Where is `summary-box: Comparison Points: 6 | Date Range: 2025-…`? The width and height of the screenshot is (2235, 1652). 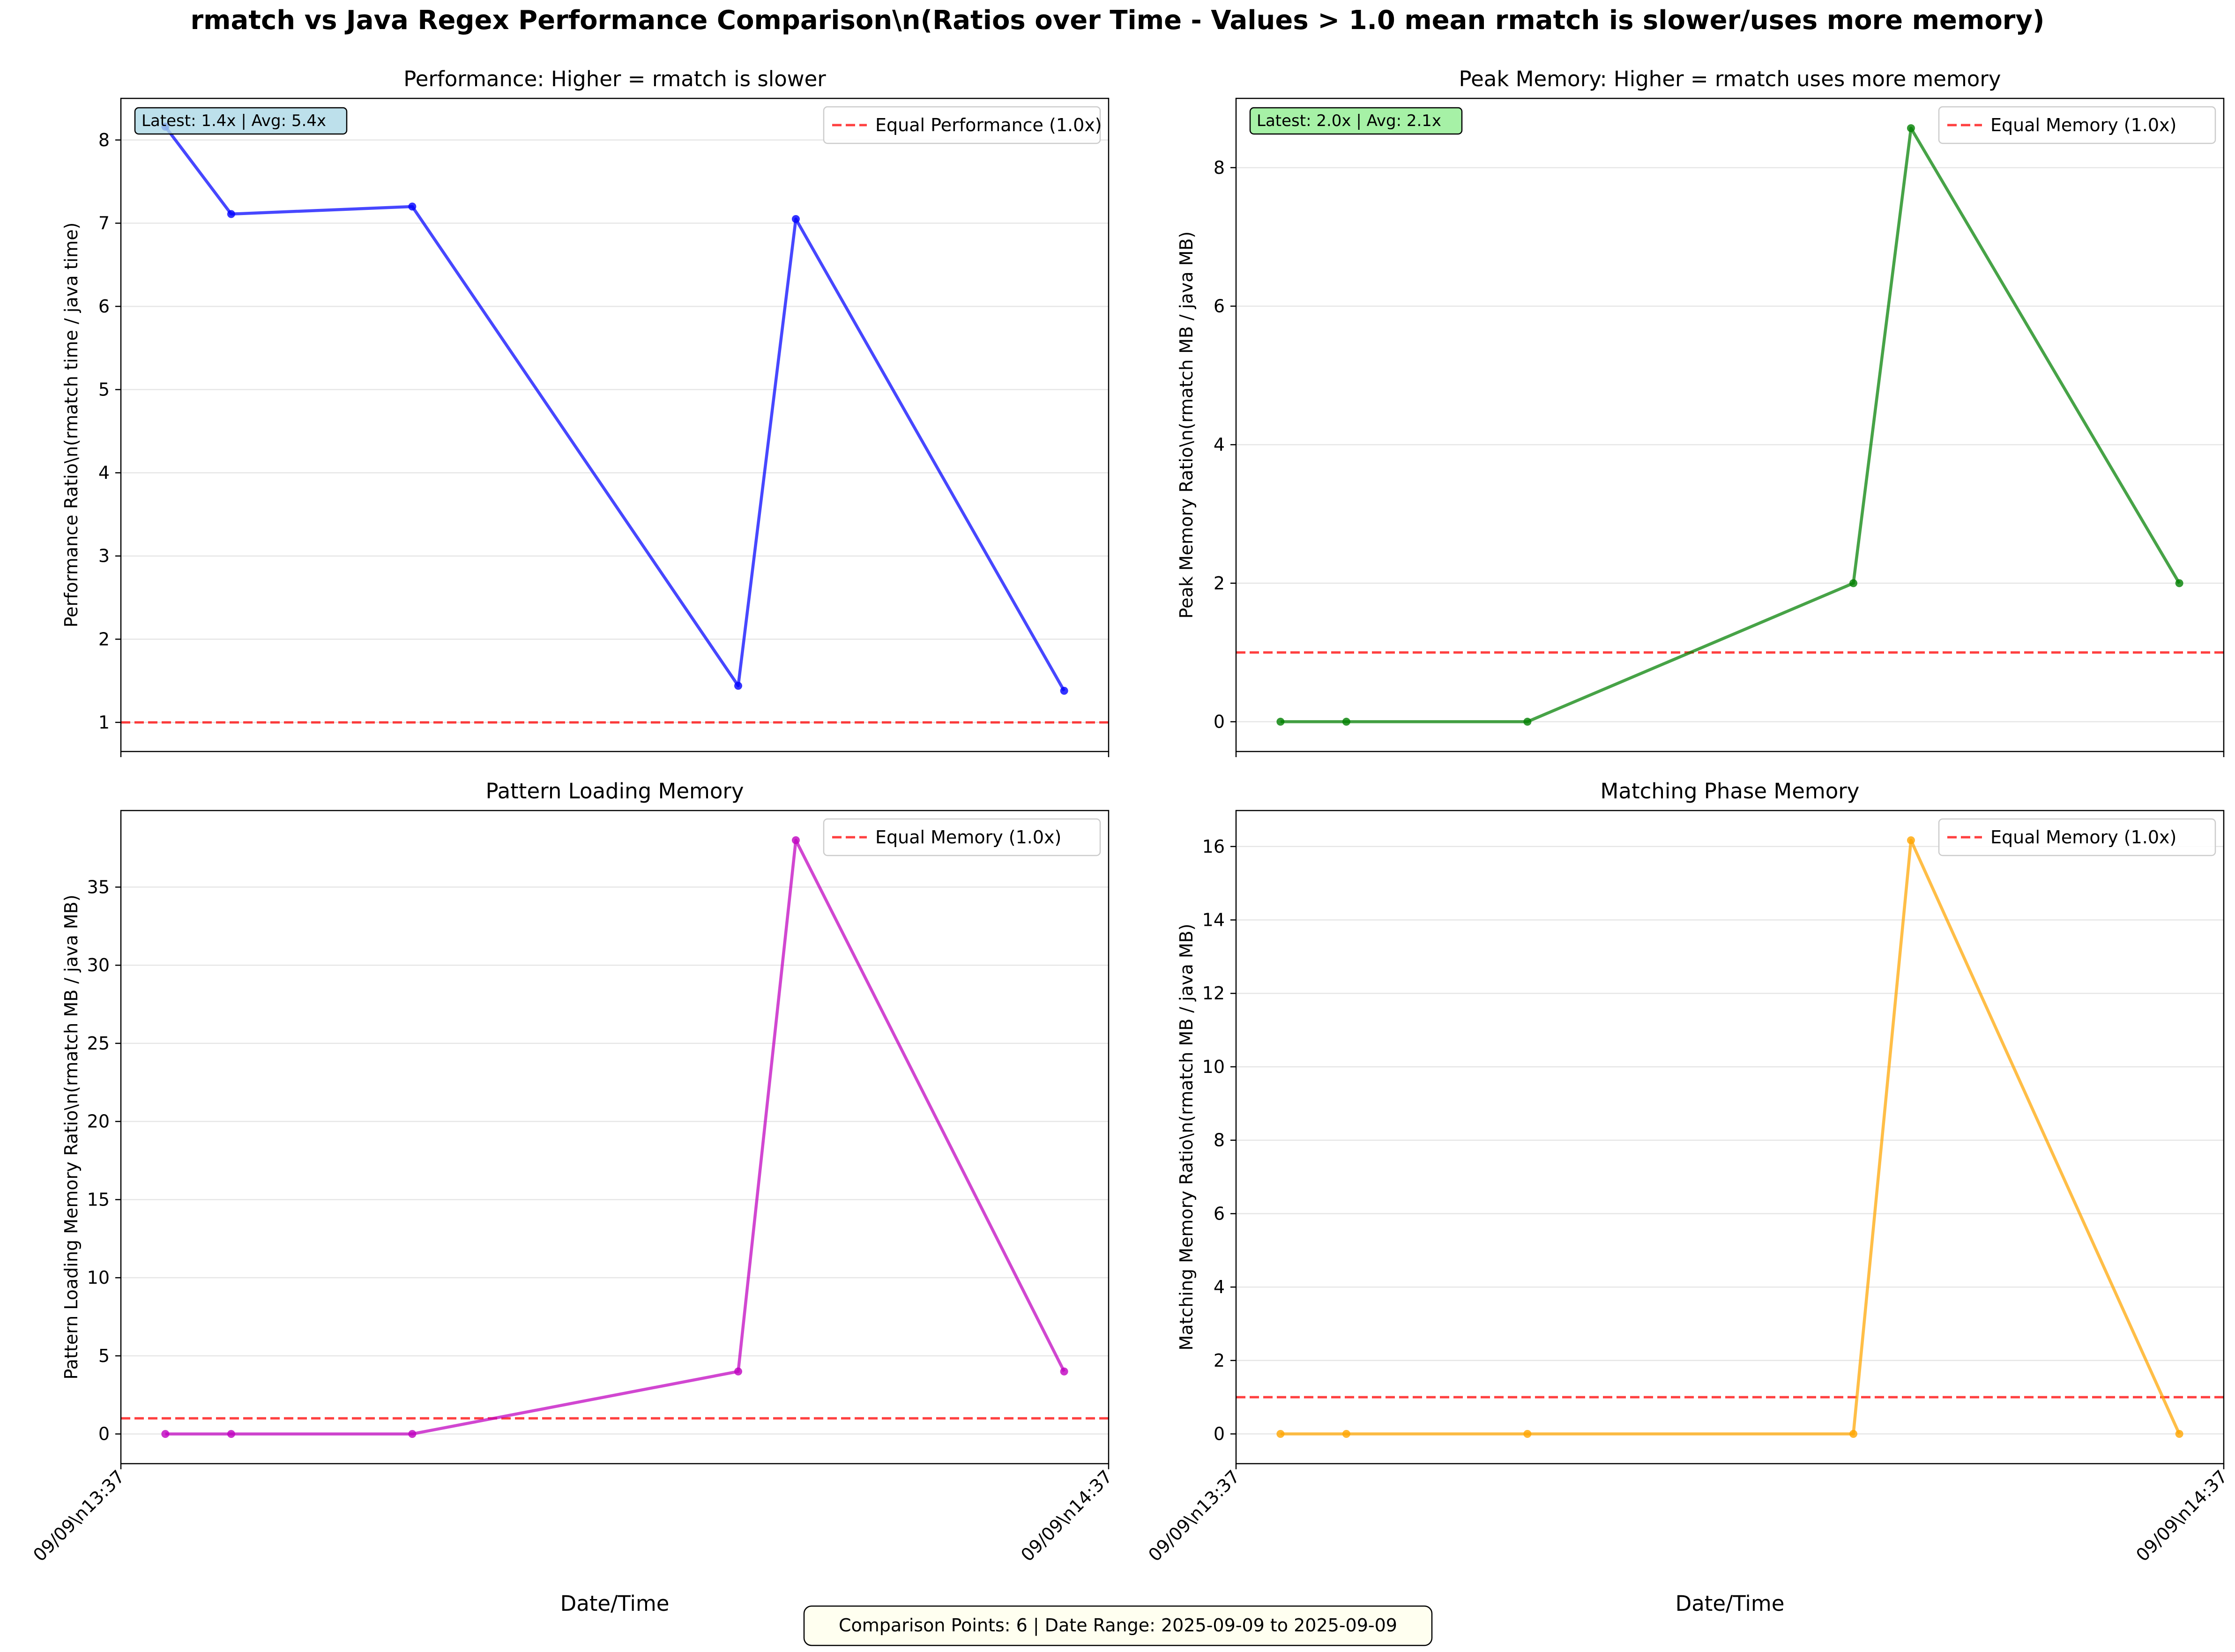 summary-box: Comparison Points: 6 | Date Range: 2025-… is located at coordinates (1118, 1625).